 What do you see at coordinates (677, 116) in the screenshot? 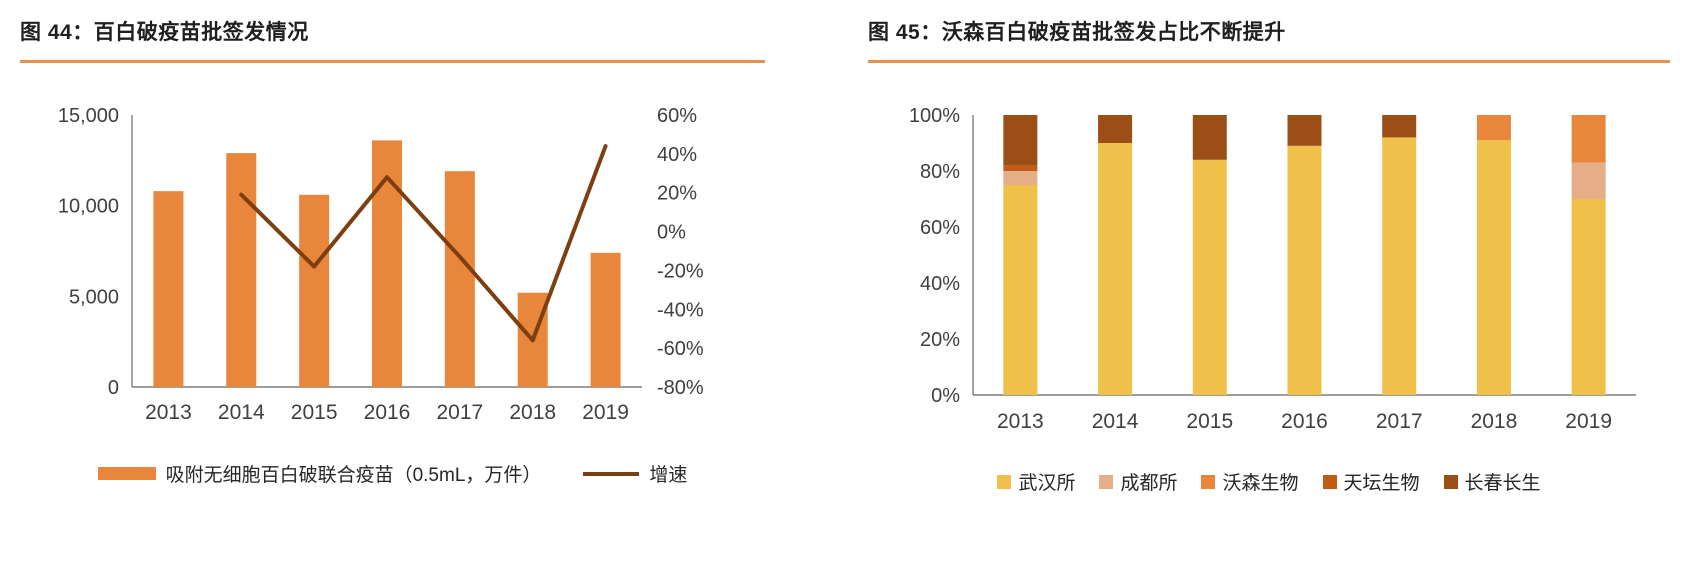
I see `right-axis-tick-label: 60%` at bounding box center [677, 116].